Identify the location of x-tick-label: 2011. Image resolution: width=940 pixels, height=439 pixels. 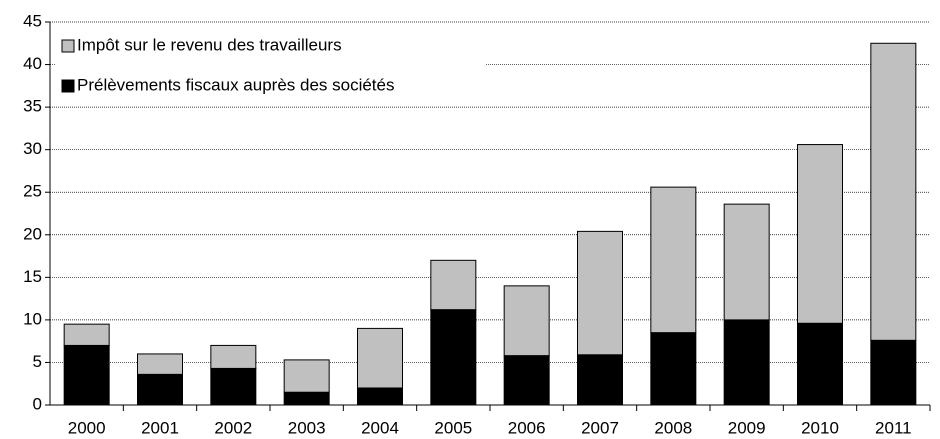
(893, 427).